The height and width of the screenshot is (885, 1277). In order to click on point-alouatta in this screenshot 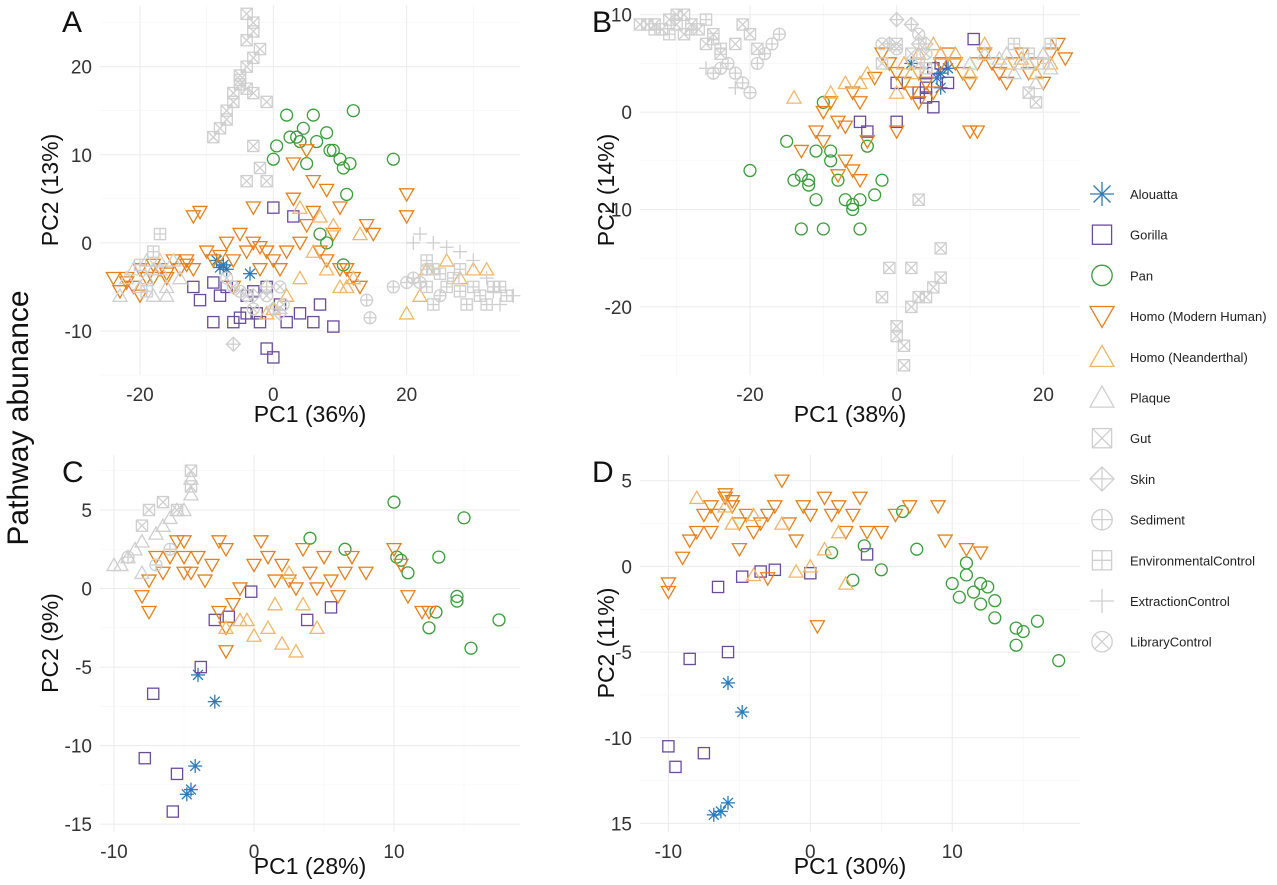, I will do `click(186, 794)`.